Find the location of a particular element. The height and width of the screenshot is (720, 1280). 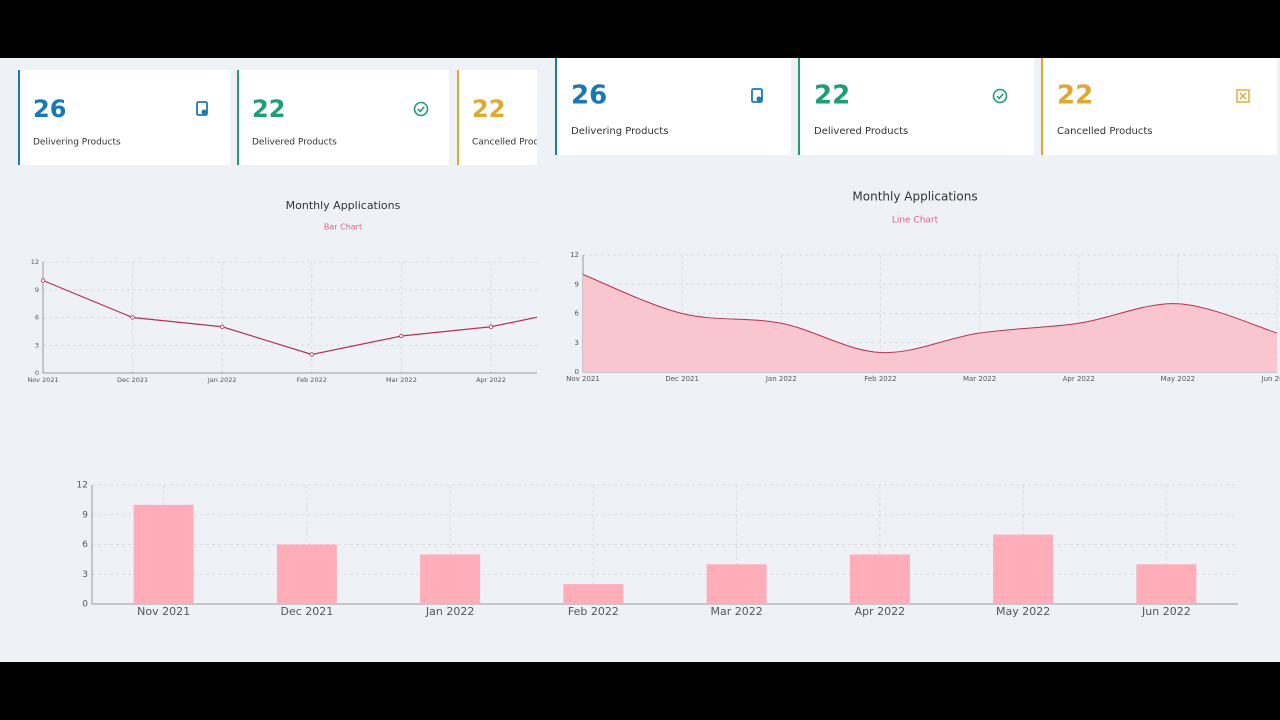

top-bar is located at coordinates (640, 29).